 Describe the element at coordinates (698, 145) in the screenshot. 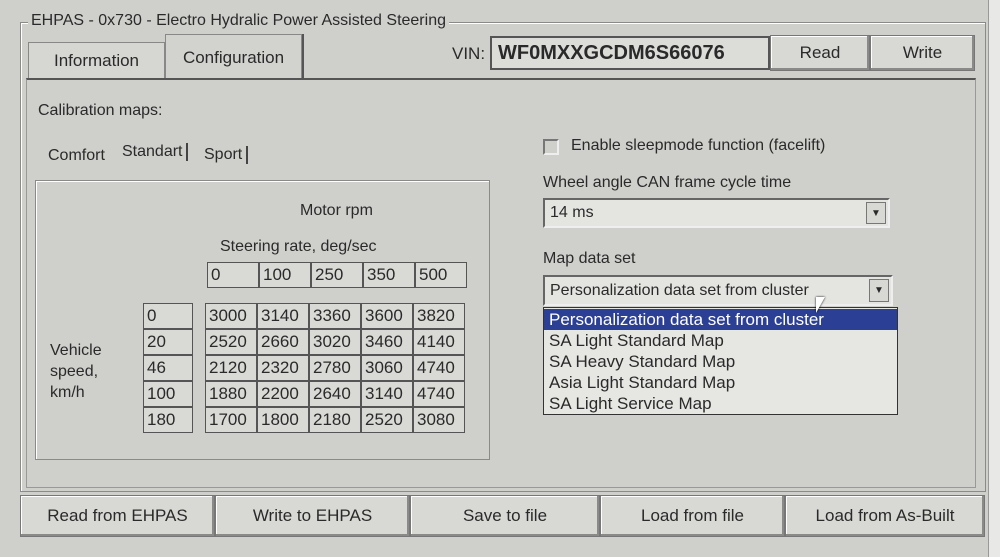

I see `sleepmode-label: Enable sleepmode function (facelift)` at that location.